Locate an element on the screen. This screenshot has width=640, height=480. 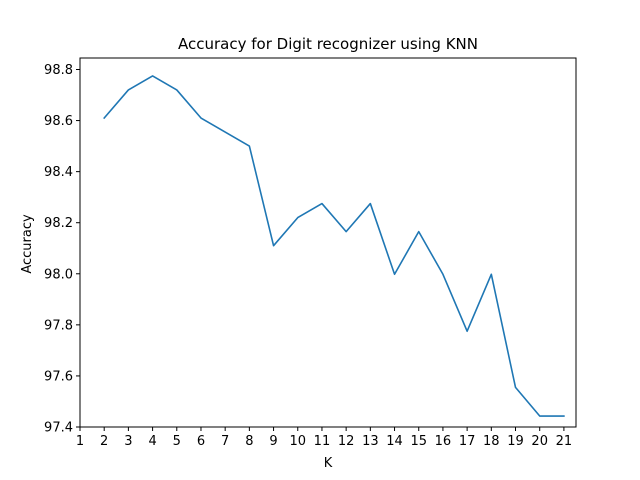
x-tick-label: 11 is located at coordinates (322, 441).